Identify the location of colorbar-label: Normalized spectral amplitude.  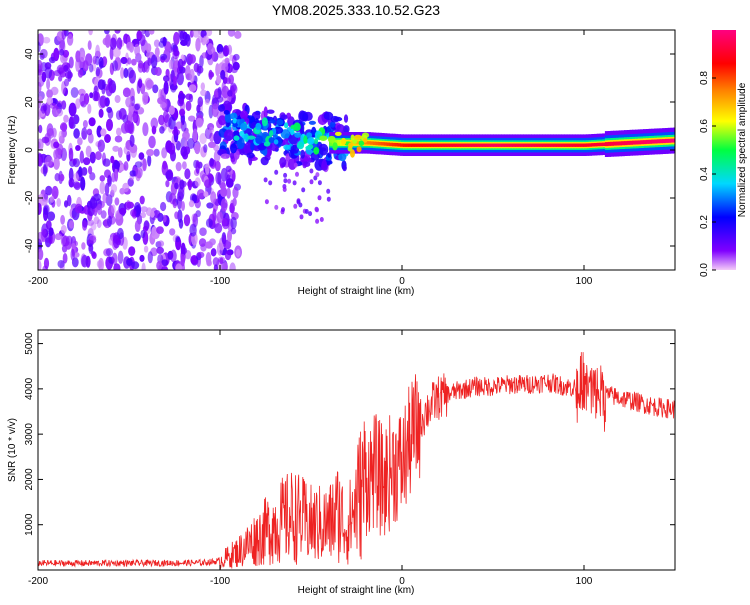
(742, 149).